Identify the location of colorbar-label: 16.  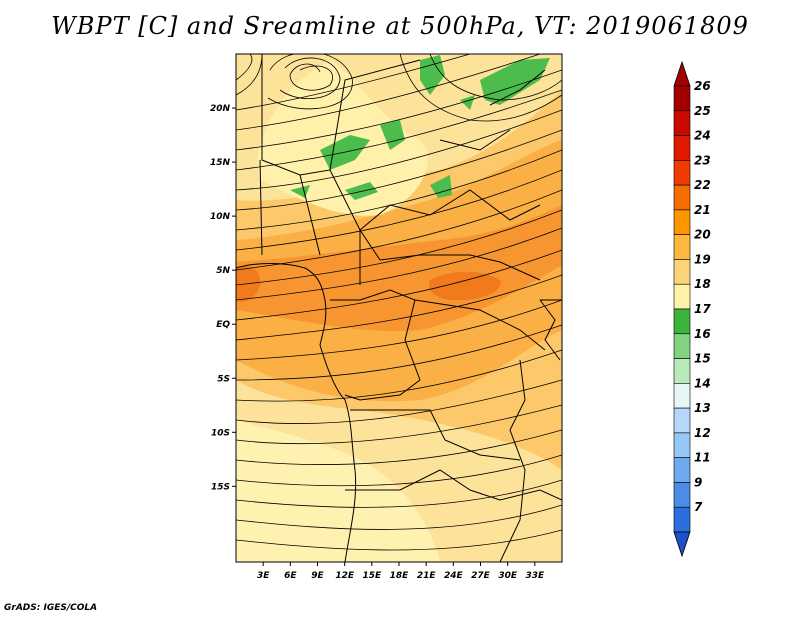
(702, 334).